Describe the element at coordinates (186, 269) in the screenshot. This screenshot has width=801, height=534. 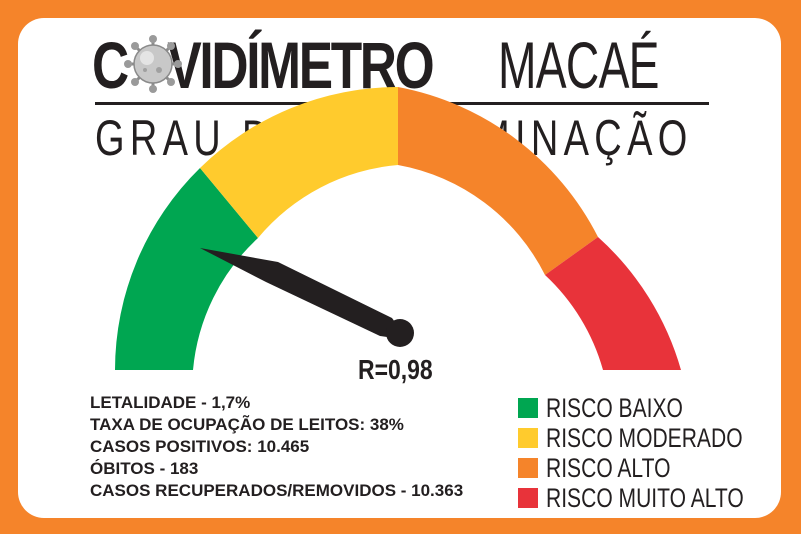
I see `gauge-segment-low` at that location.